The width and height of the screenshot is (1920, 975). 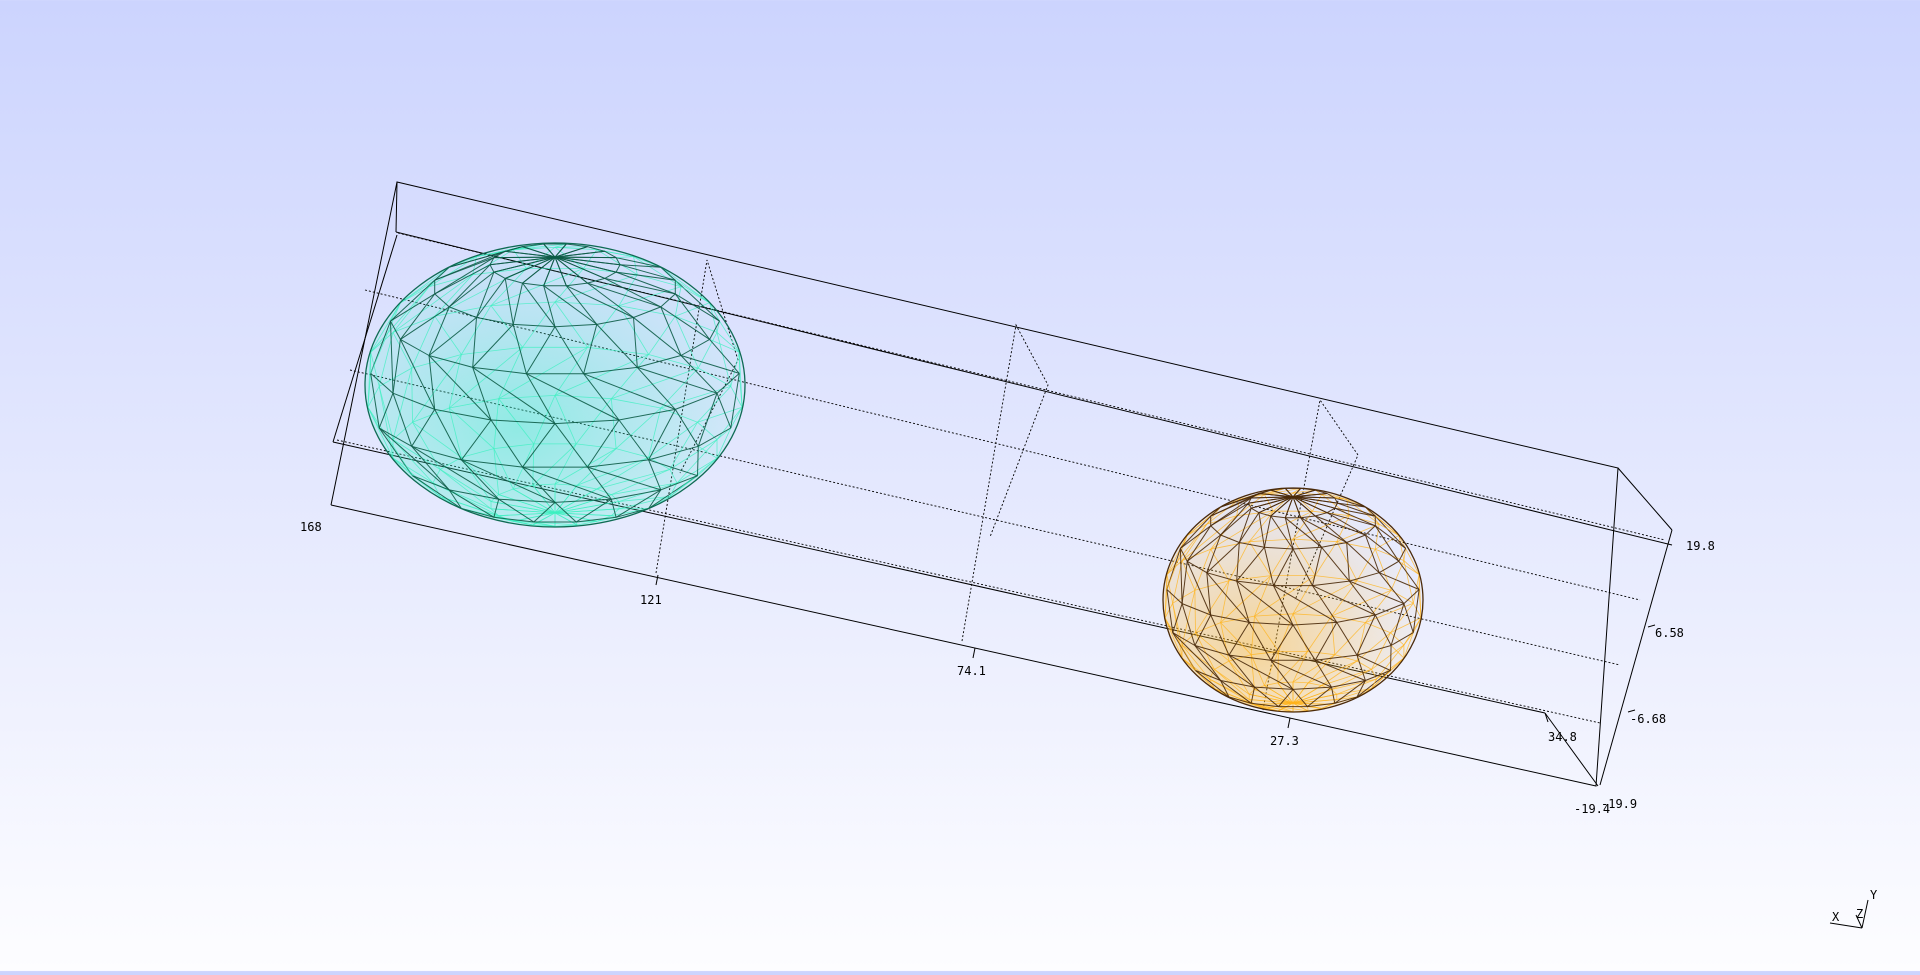 What do you see at coordinates (1859, 914) in the screenshot?
I see `triad-z-label: Z` at bounding box center [1859, 914].